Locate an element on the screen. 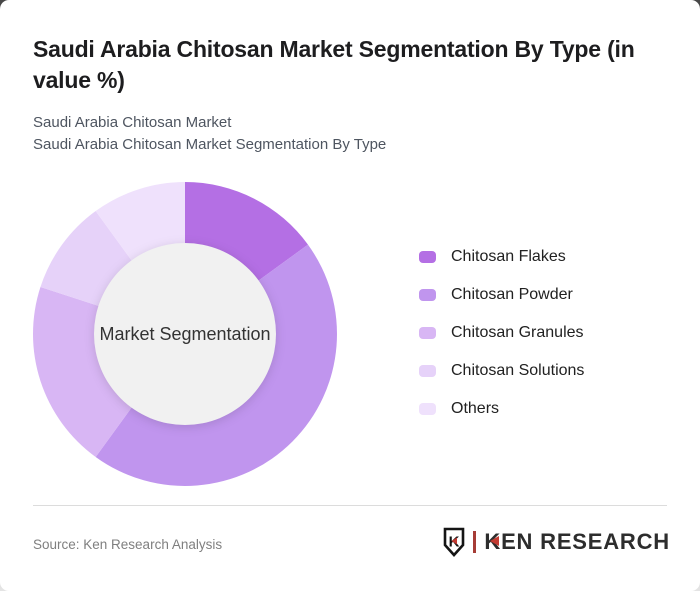 This screenshot has width=700, height=591. logo-brand-label: KEN RESEARCH is located at coordinates (577, 541).